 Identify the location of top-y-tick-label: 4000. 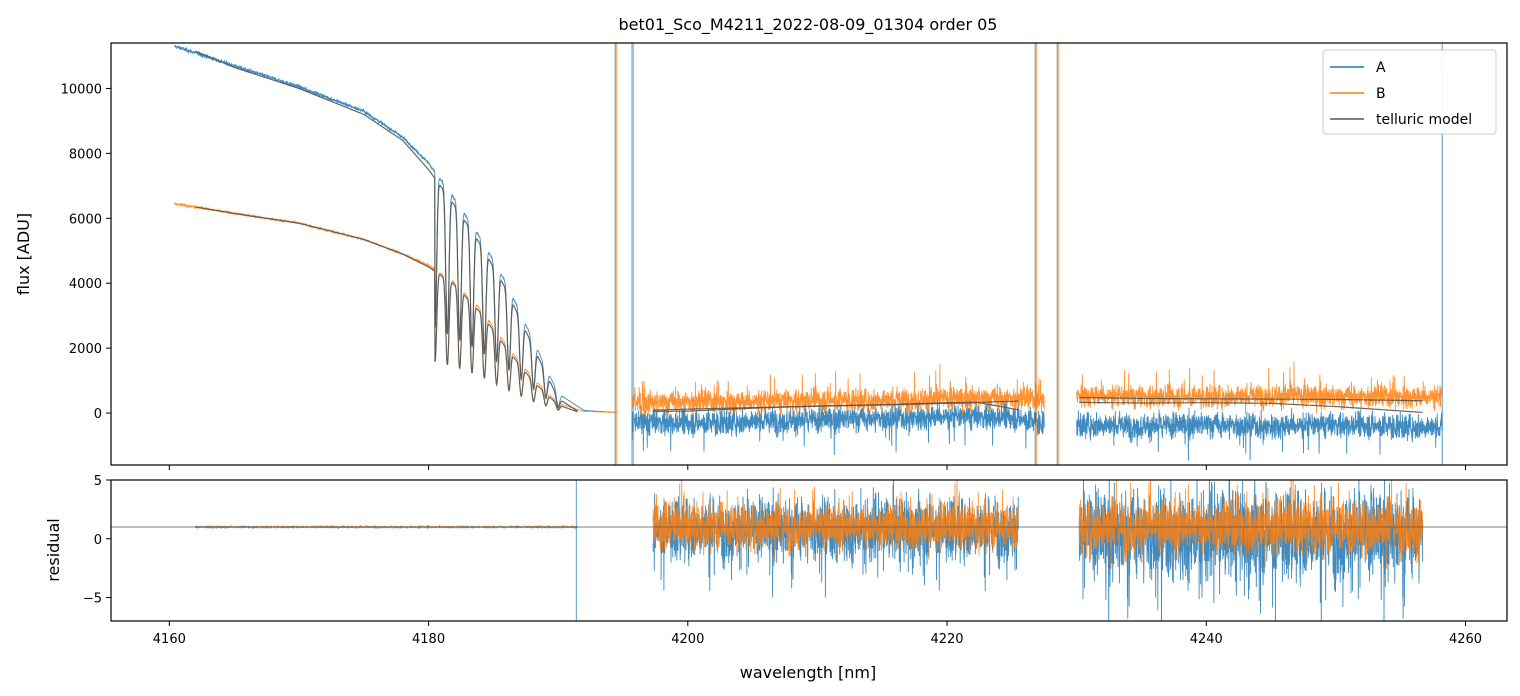
(85, 284).